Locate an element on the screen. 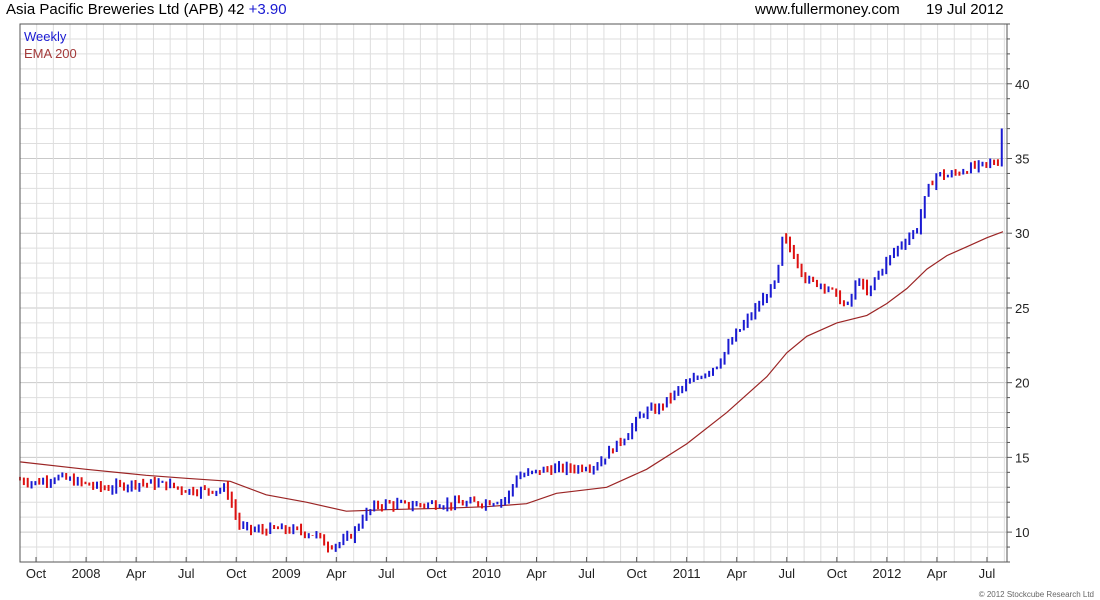 The image size is (1100, 600). x-tick-label: 2012 is located at coordinates (886, 573).